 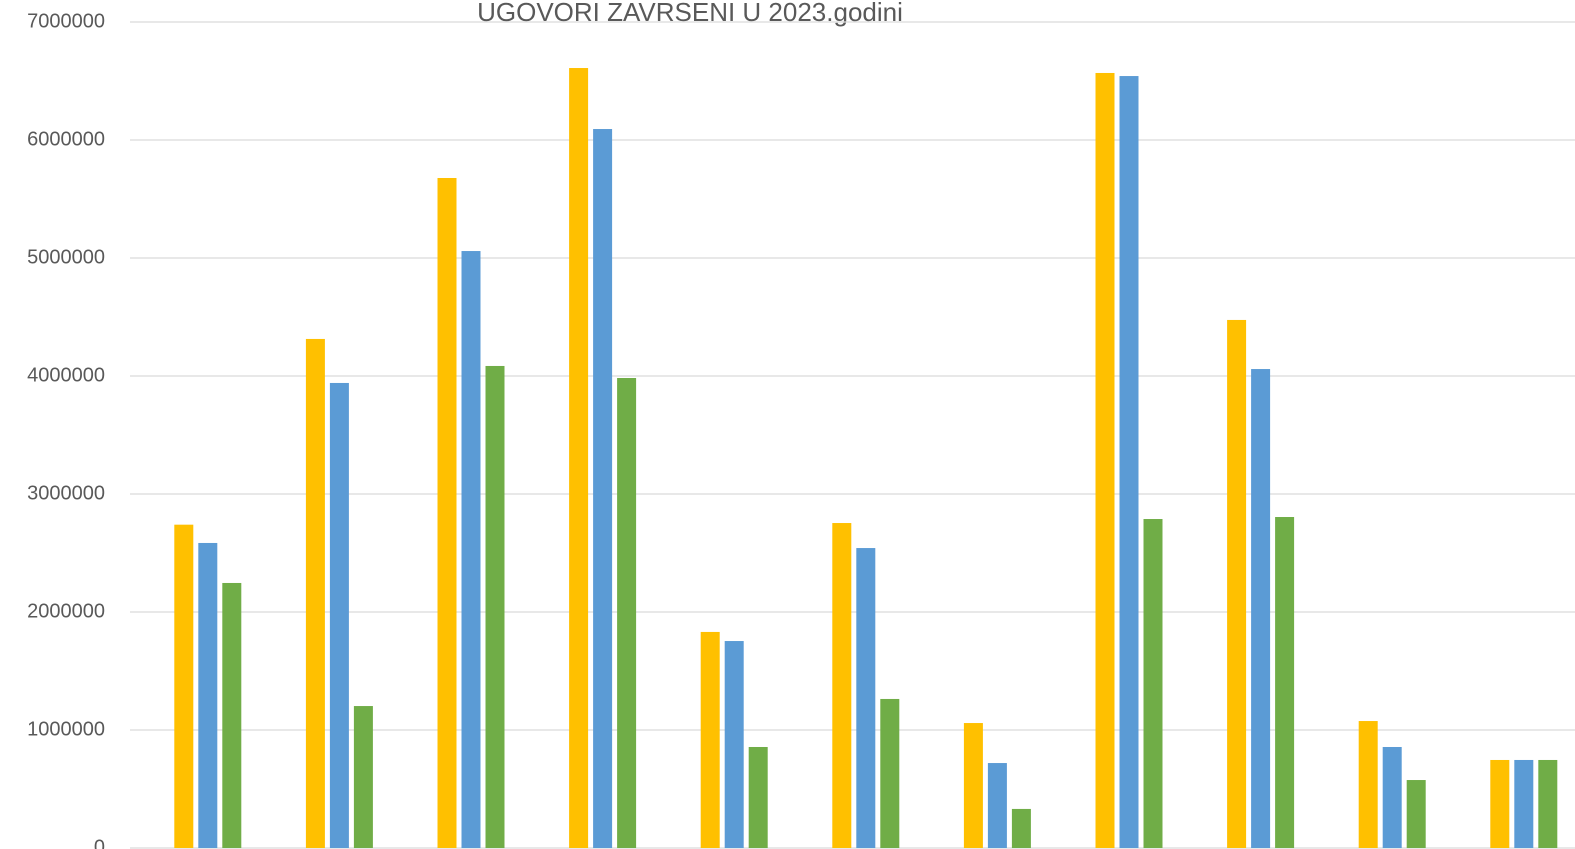 What do you see at coordinates (66, 139) in the screenshot?
I see `y-tick-label: 6000000` at bounding box center [66, 139].